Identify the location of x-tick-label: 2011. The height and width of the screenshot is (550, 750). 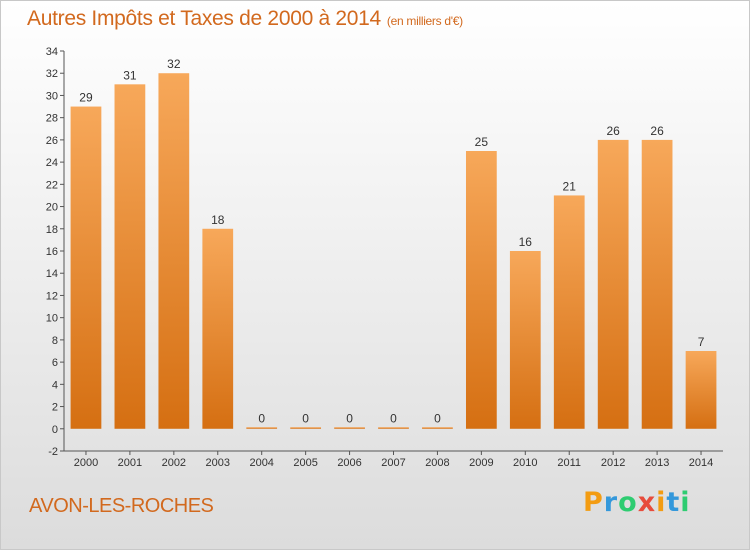
(569, 463).